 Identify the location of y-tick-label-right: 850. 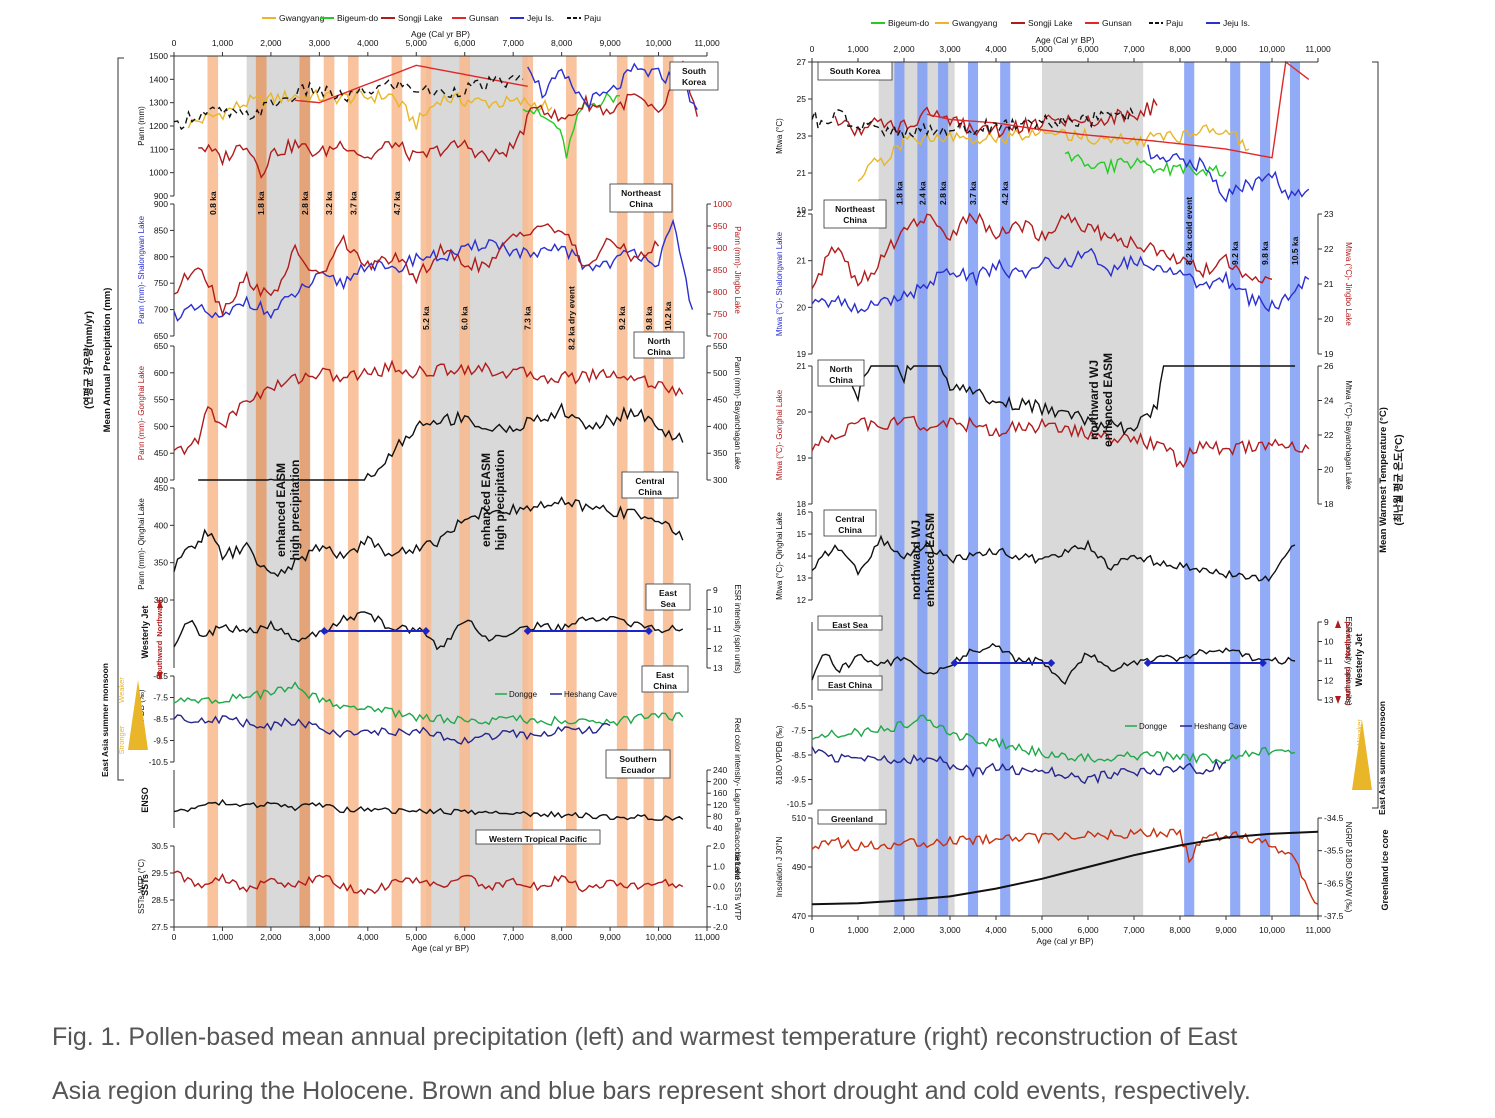
(720, 270).